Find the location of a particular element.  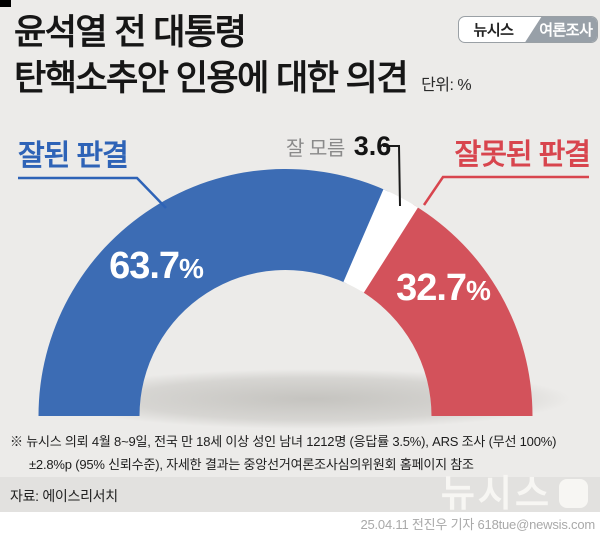

newsis-poll-badge: 여론조사 뉴시스 is located at coordinates (528, 29).